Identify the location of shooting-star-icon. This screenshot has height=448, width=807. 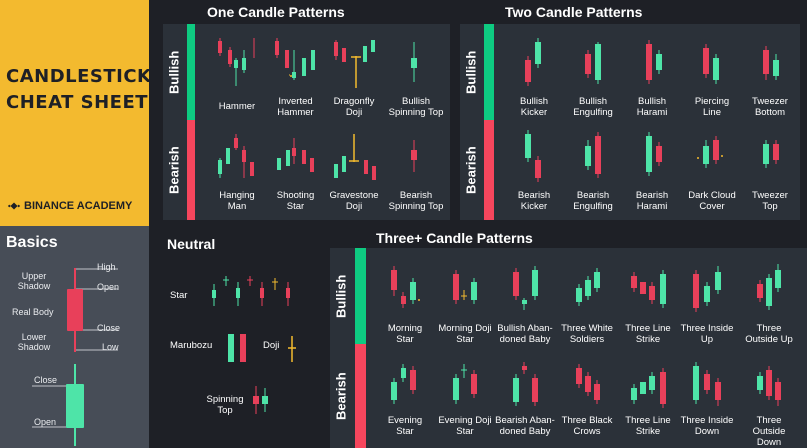
(295, 155).